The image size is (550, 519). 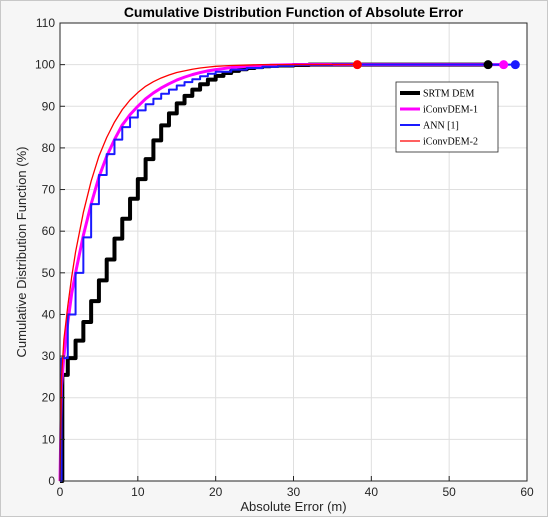 What do you see at coordinates (49, 314) in the screenshot?
I see `y-tick-label: 40` at bounding box center [49, 314].